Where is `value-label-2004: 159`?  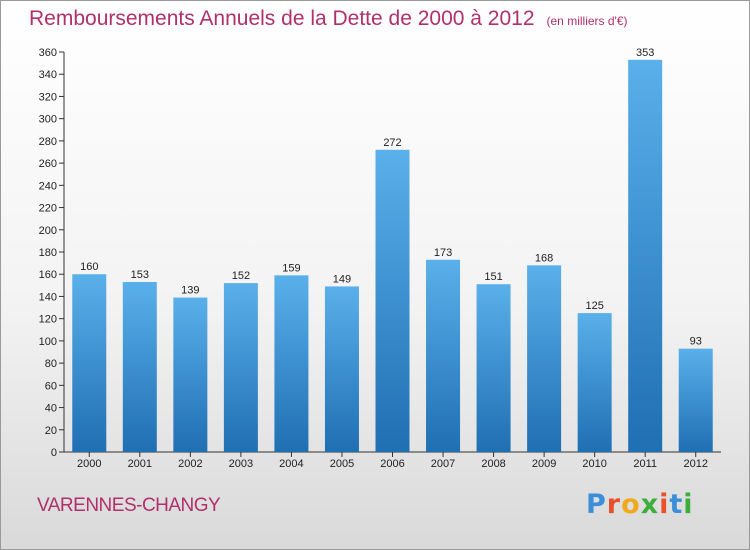
value-label-2004: 159 is located at coordinates (291, 268).